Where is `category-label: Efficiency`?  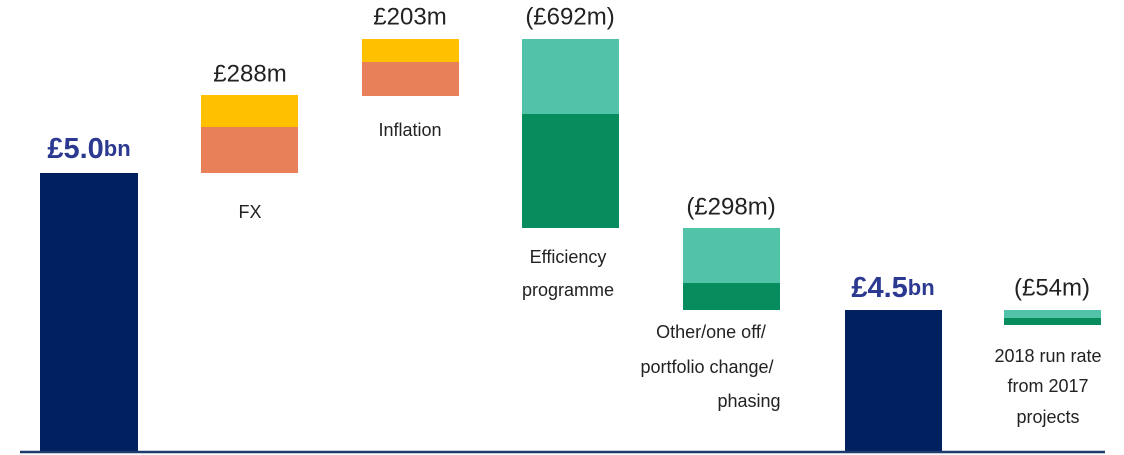 category-label: Efficiency is located at coordinates (568, 257).